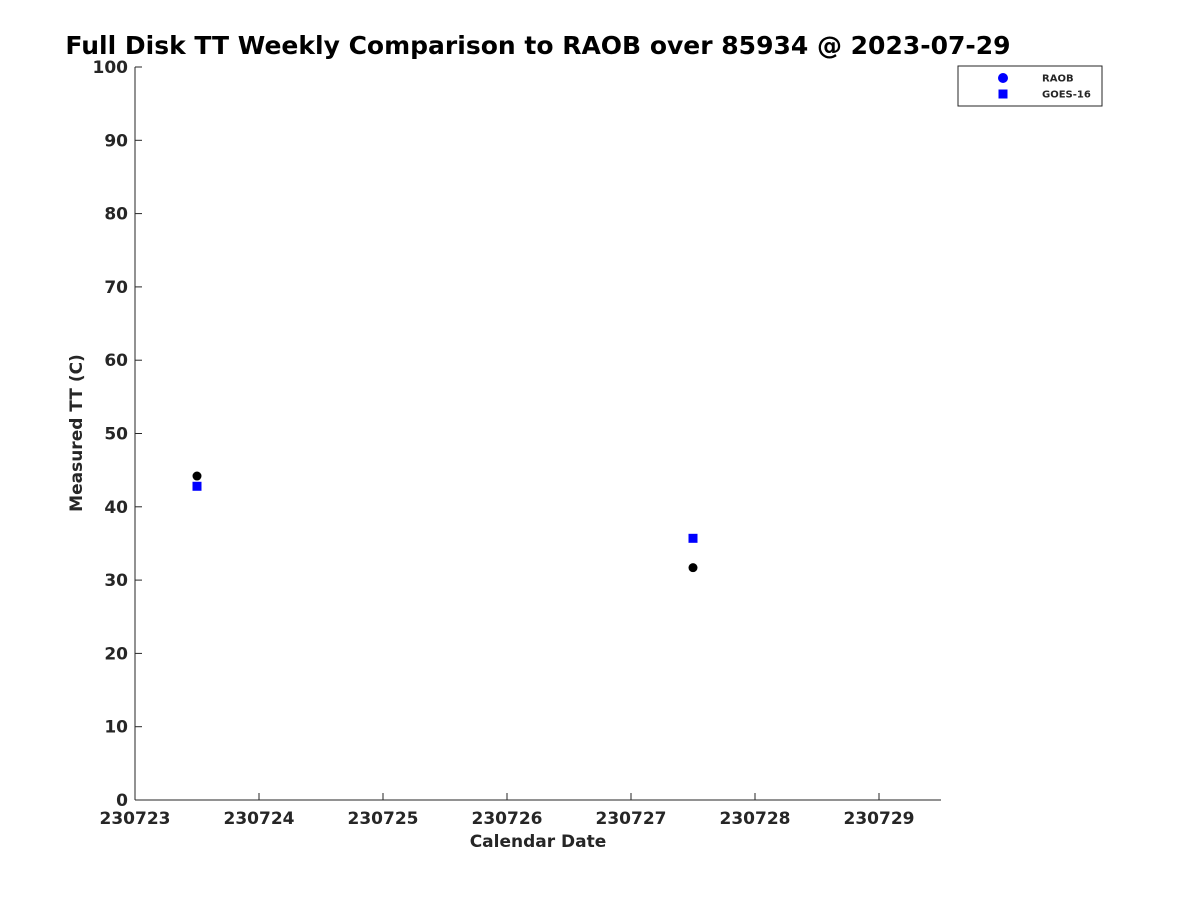 Image resolution: width=1200 pixels, height=900 pixels. I want to click on y-tick-label: 70, so click(116, 288).